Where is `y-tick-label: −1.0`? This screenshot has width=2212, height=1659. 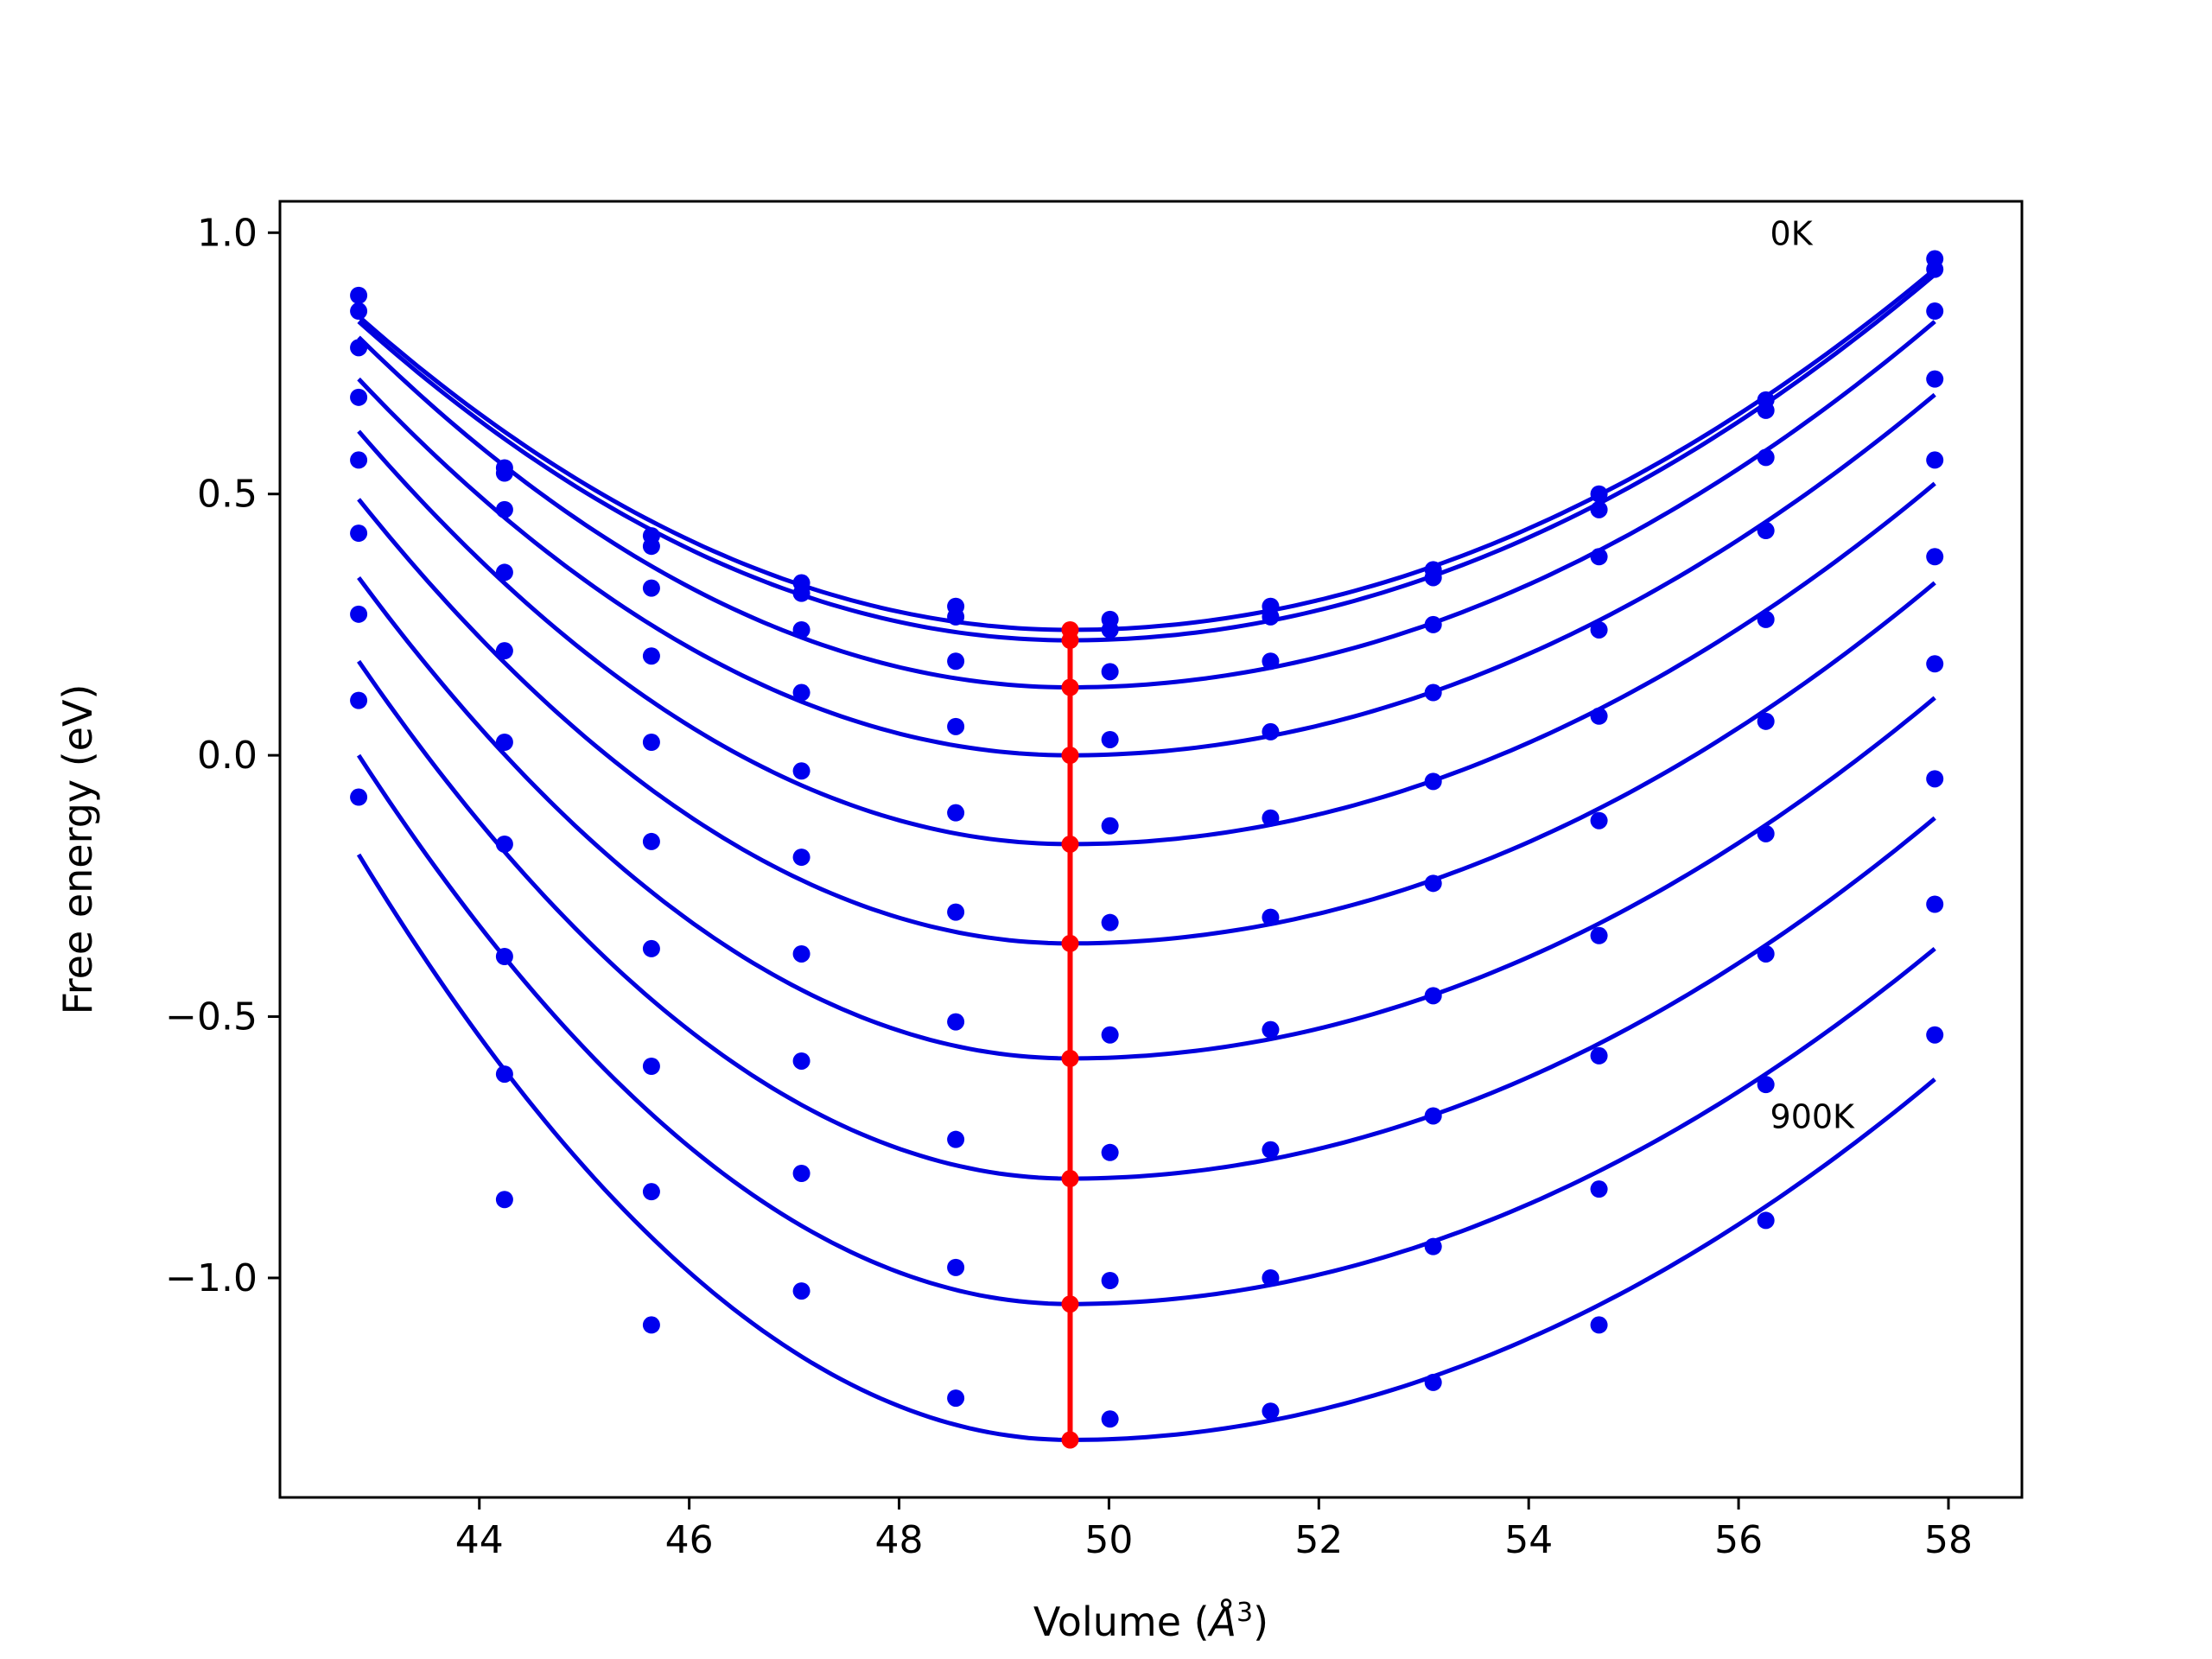
y-tick-label: −1.0 is located at coordinates (211, 1278).